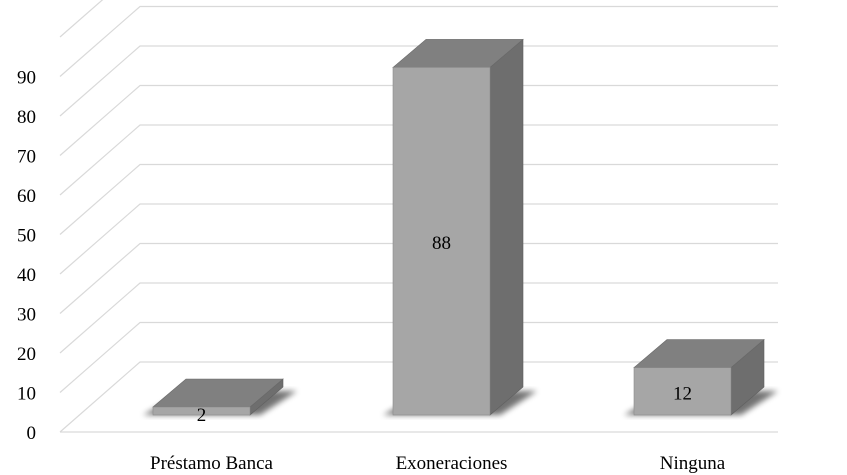  Describe the element at coordinates (212, 463) in the screenshot. I see `category-label: Préstamo Banca` at that location.